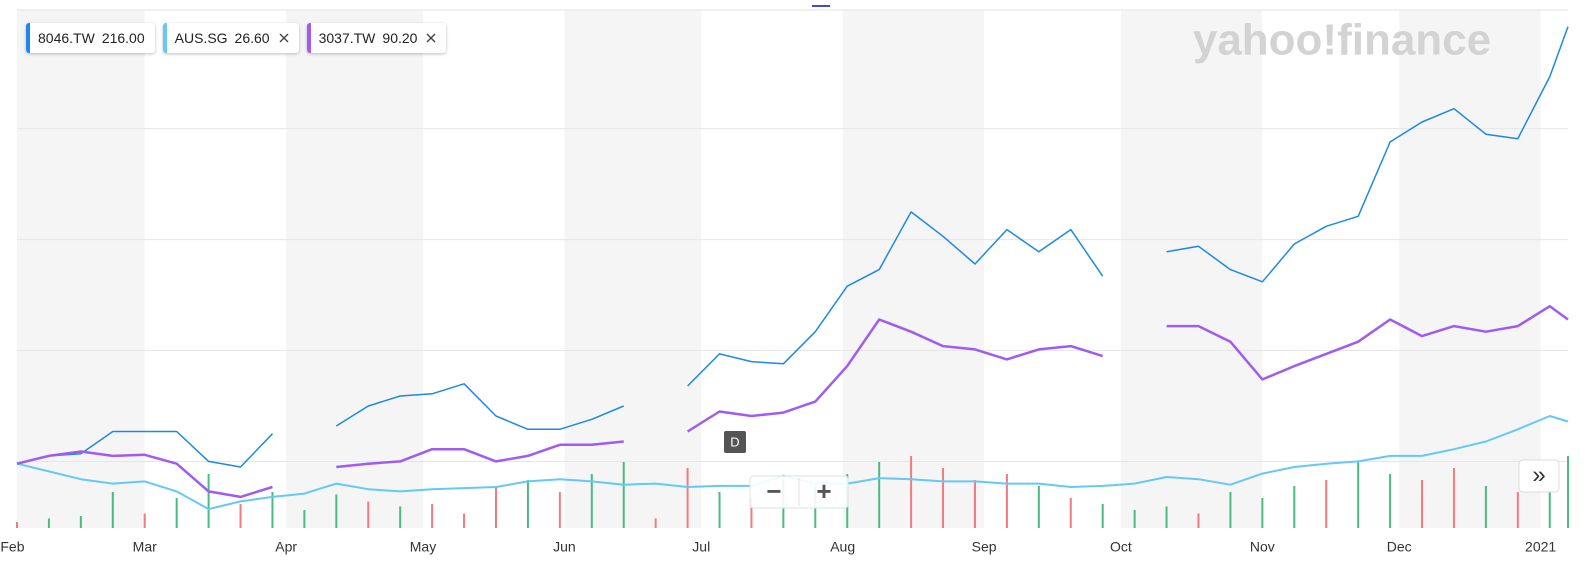 The width and height of the screenshot is (1586, 577). What do you see at coordinates (12, 547) in the screenshot?
I see `x-tick-label: Feb` at bounding box center [12, 547].